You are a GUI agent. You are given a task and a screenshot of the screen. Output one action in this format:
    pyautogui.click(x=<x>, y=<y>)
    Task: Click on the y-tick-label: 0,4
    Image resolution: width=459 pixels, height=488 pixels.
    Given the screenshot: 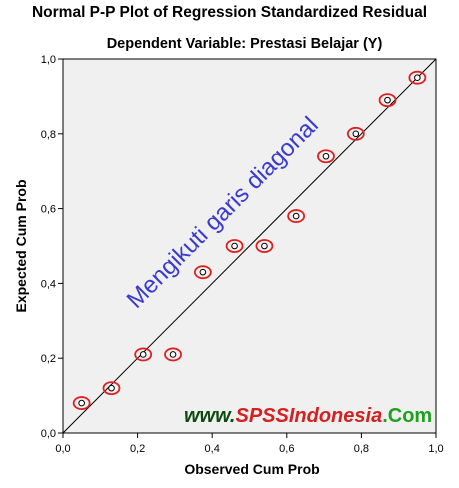 What is the action you would take?
    pyautogui.click(x=48, y=284)
    